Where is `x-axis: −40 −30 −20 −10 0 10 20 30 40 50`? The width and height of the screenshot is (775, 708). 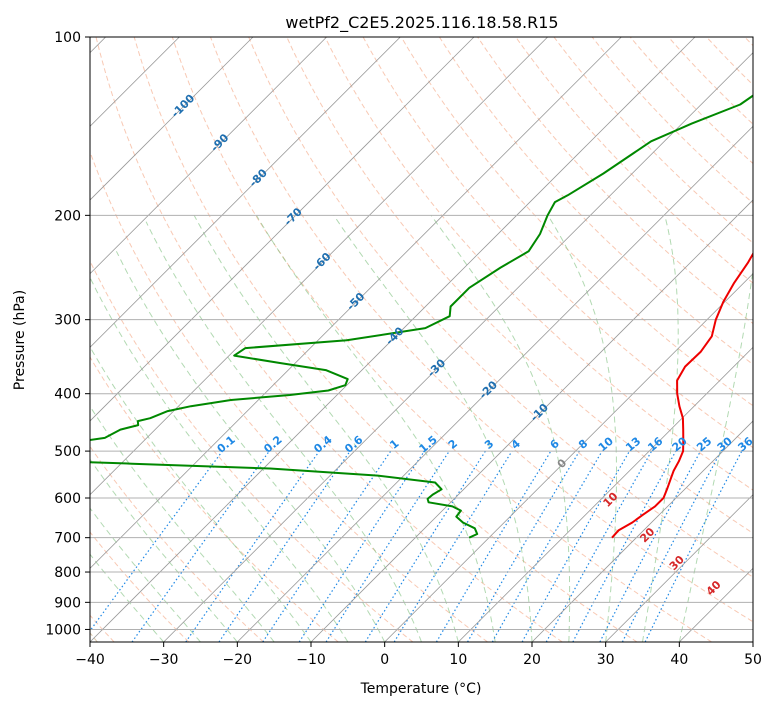 x-axis: −40 −30 −20 −10 0 10 20 30 40 50 is located at coordinates (418, 655).